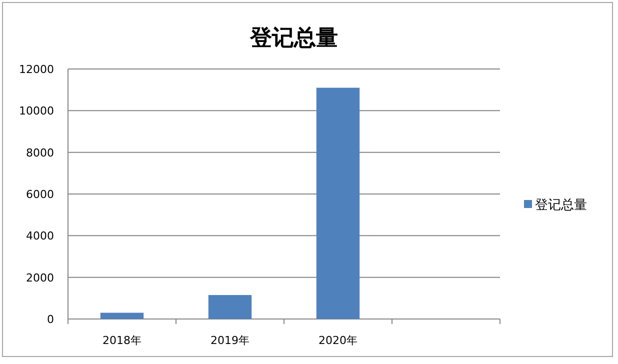 The width and height of the screenshot is (618, 364). Describe the element at coordinates (122, 340) in the screenshot. I see `x-tick-label: 2018年` at that location.